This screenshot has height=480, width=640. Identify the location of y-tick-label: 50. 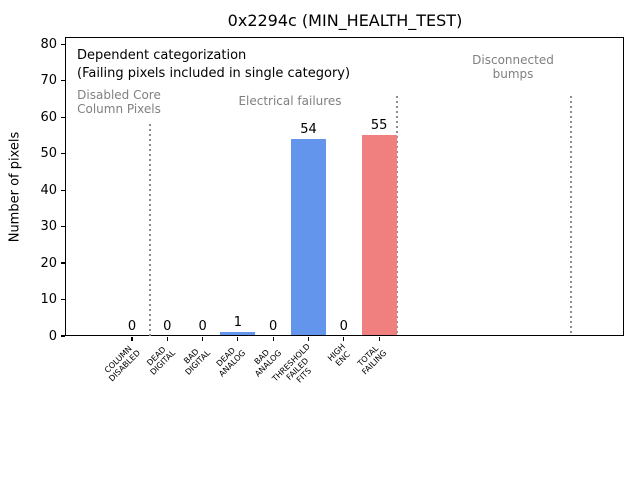
(48, 154).